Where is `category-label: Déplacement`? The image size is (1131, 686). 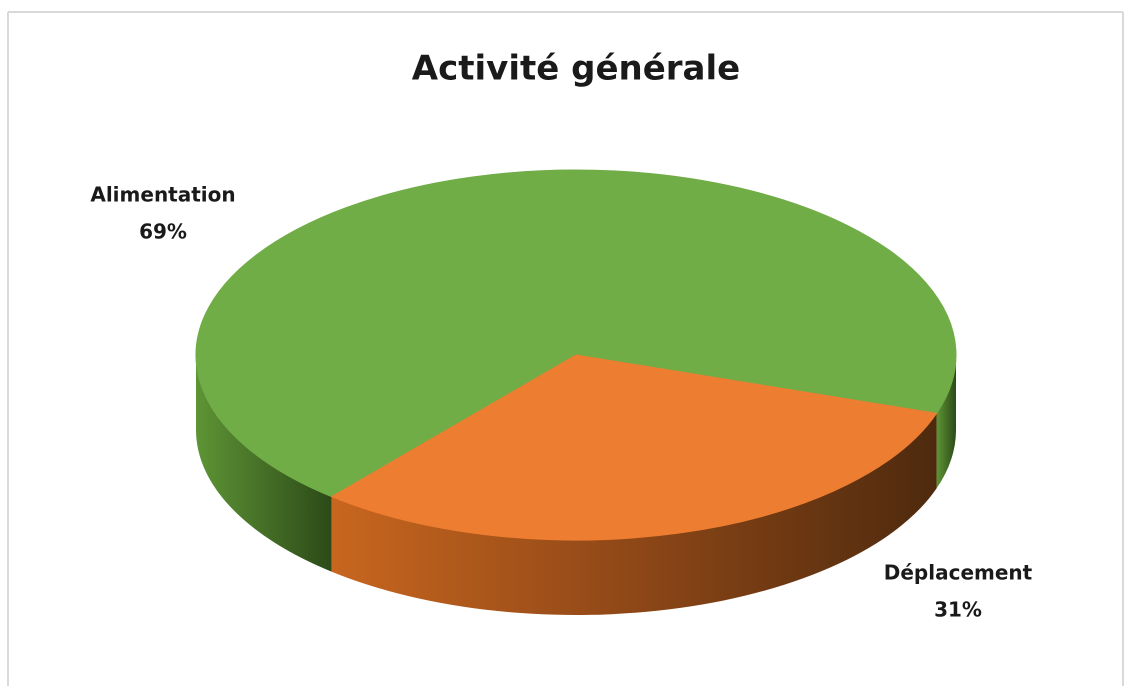
category-label: Déplacement is located at coordinates (958, 573).